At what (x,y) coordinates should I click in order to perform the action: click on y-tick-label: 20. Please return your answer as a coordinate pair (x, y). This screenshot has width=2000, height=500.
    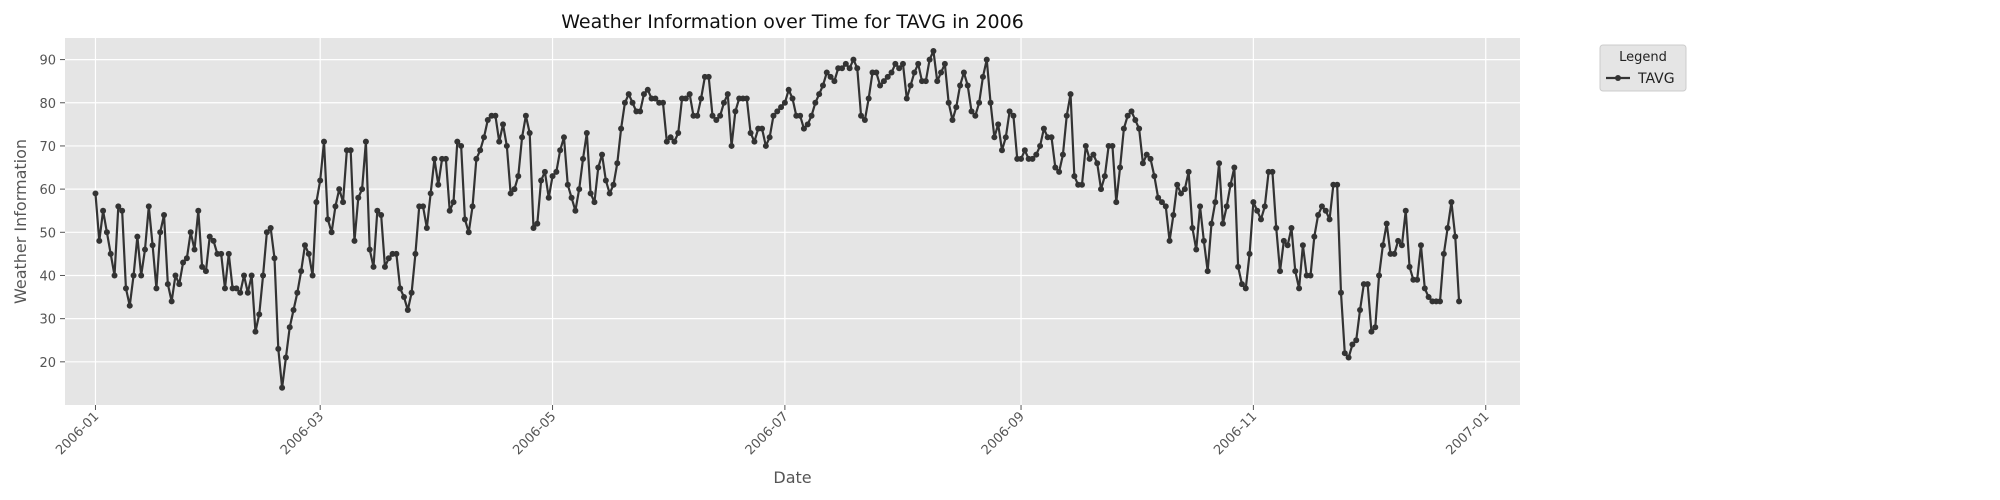
    Looking at the image, I should click on (47, 363).